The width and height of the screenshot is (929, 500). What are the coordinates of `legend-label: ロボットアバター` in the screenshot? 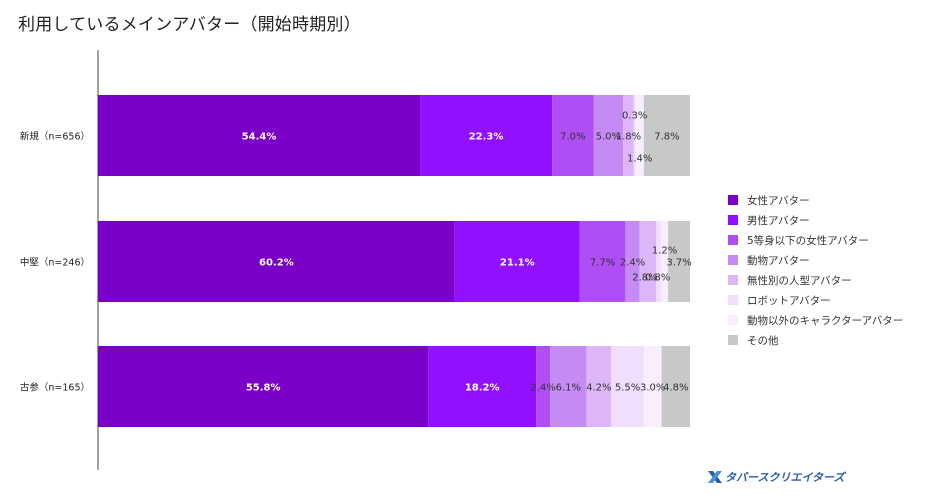 It's located at (789, 300).